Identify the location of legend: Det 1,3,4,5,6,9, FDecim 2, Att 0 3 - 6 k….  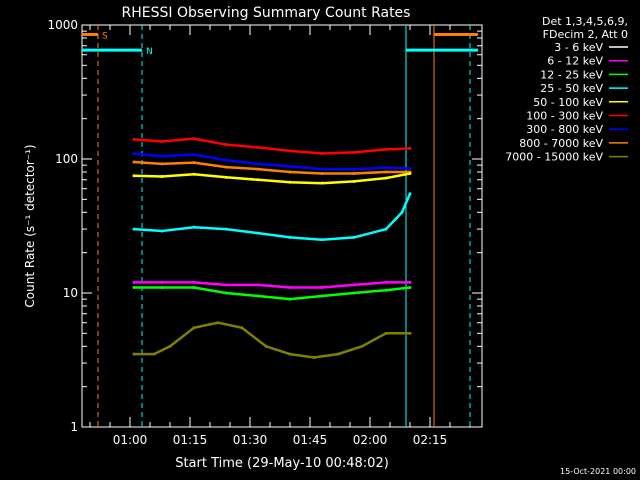
(566, 89).